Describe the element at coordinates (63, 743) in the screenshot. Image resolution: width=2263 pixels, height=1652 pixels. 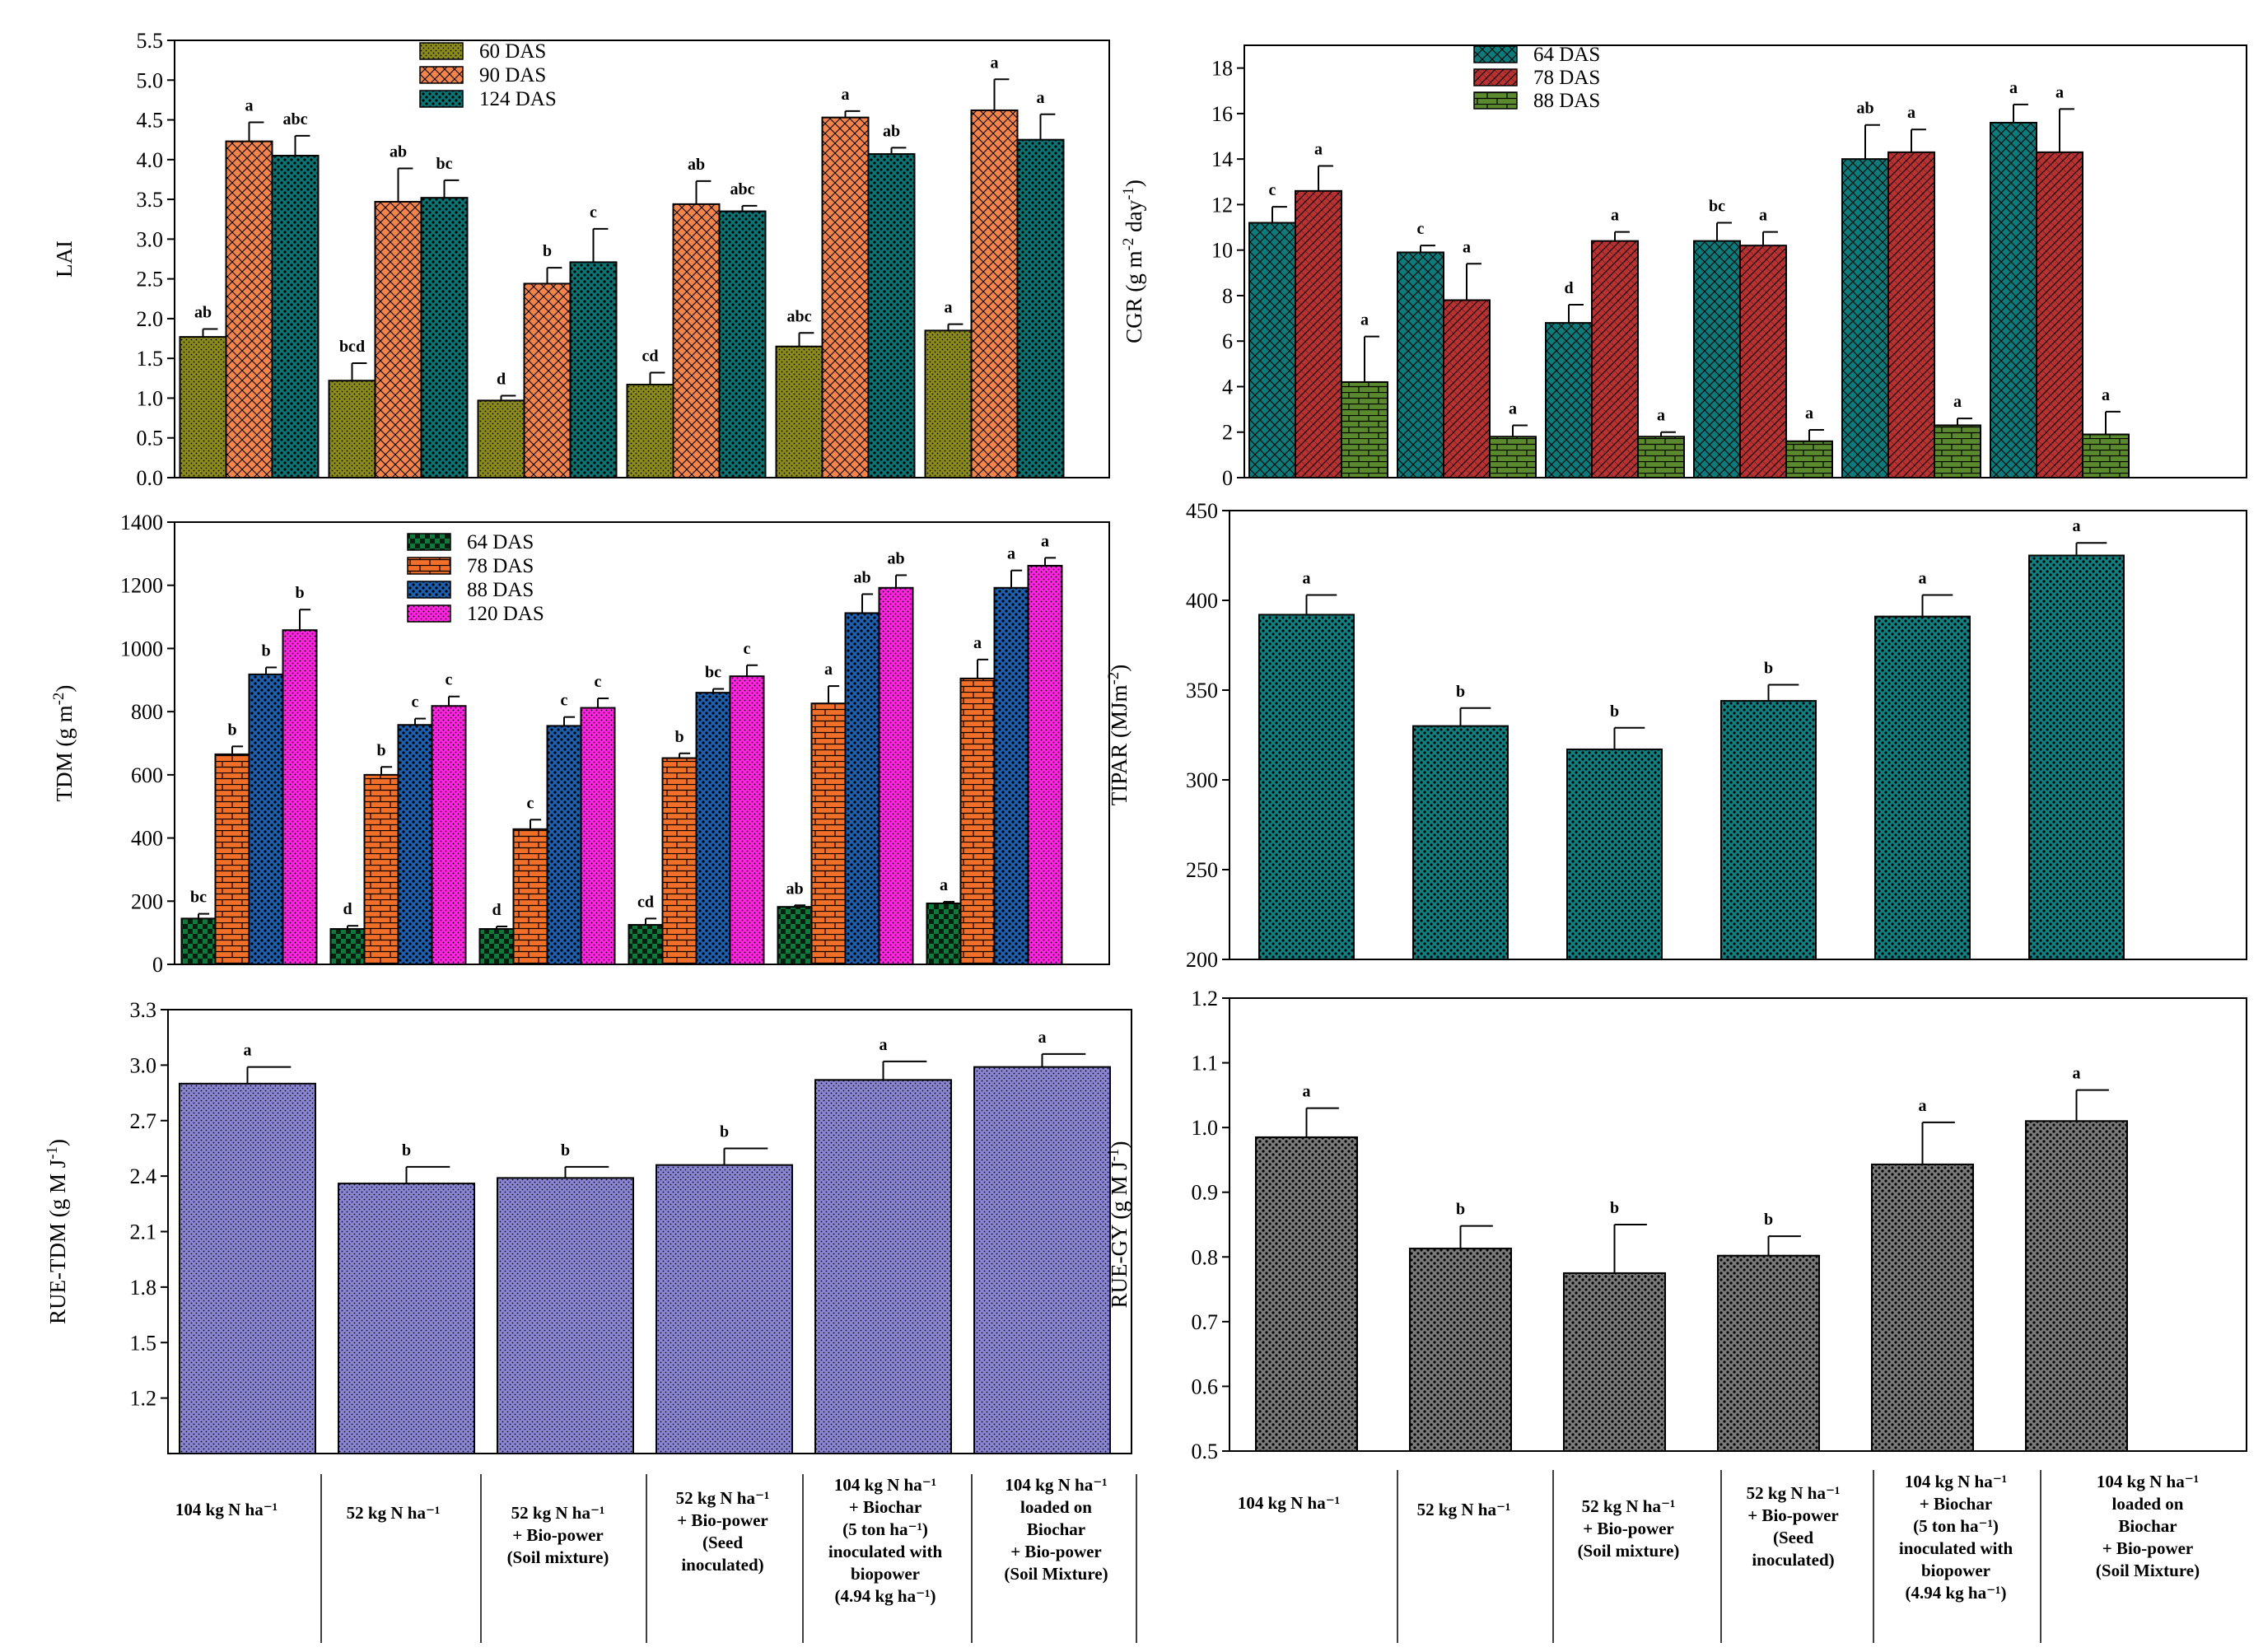
I see `y-axis-label: TDM (g m-2)` at that location.